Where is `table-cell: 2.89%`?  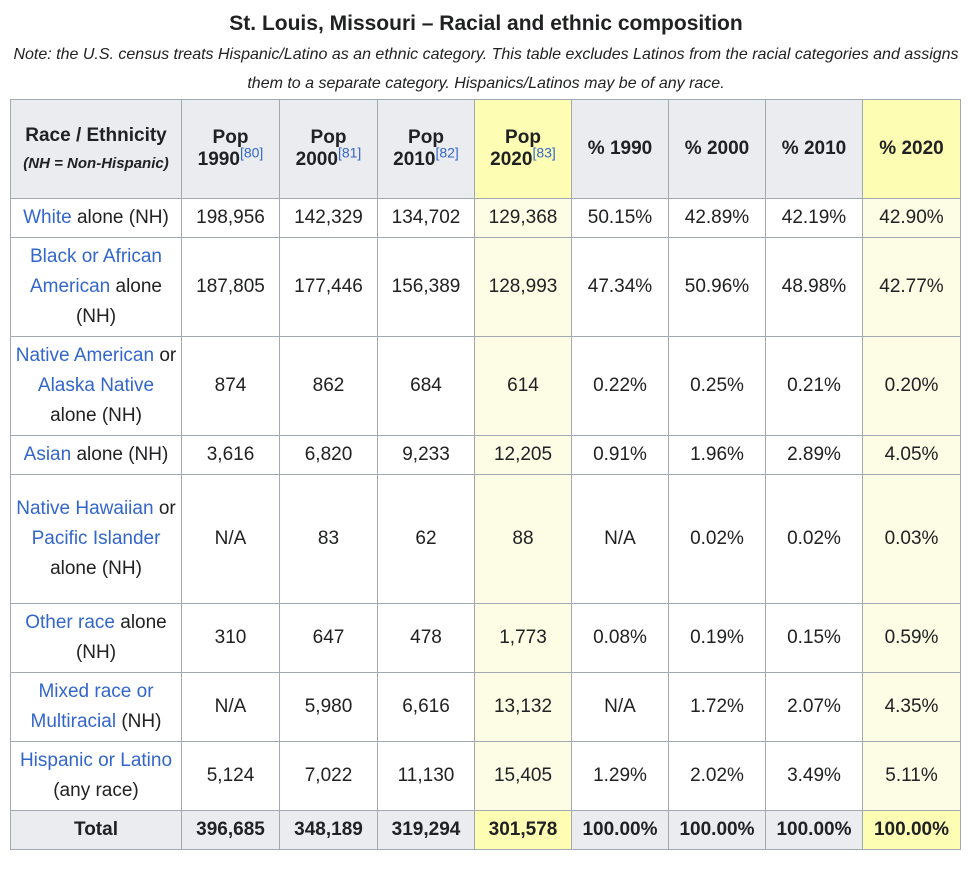
table-cell: 2.89% is located at coordinates (814, 455).